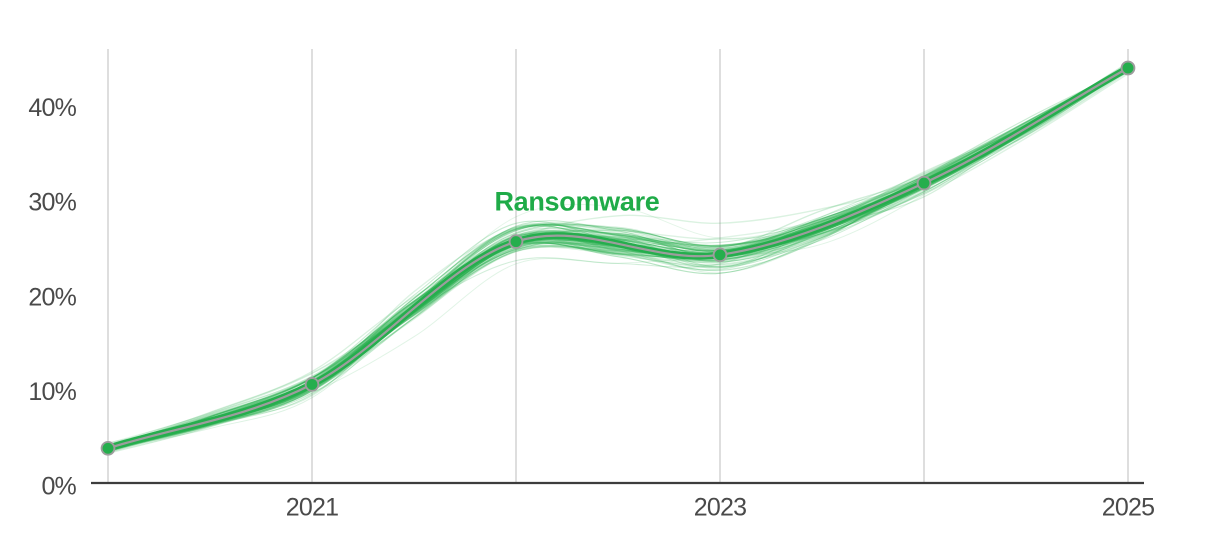  I want to click on svg-text: 30%, so click(52, 203).